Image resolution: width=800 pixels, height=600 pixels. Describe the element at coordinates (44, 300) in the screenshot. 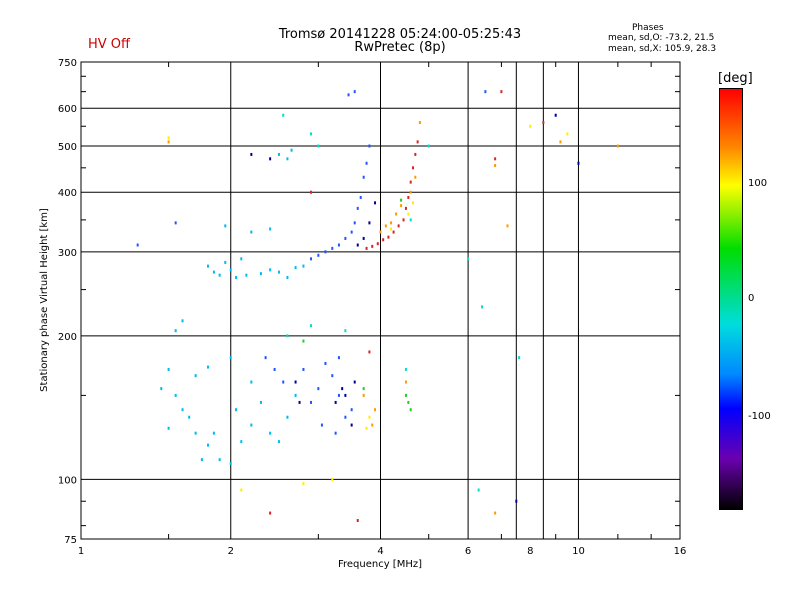

I see `y-axis-label: Stationary phase Virtual Height [km]` at that location.